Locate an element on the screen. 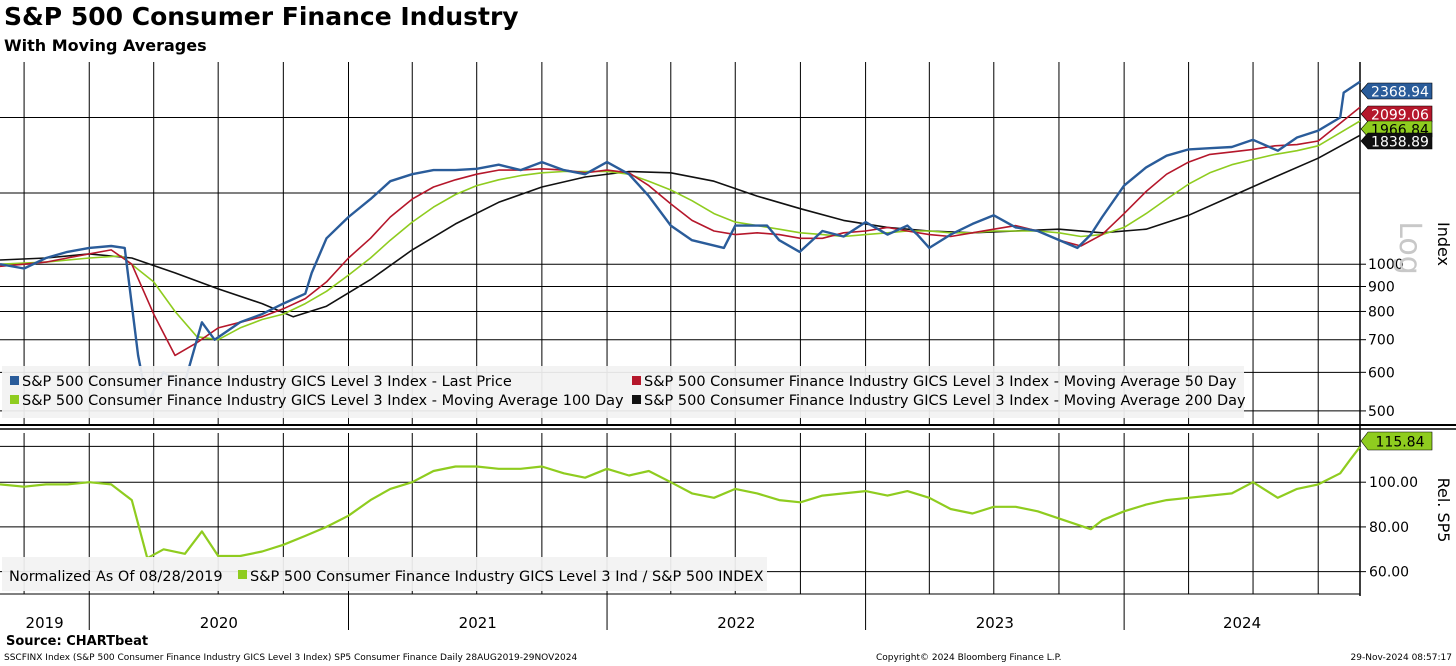  legend-swatch-ma100 is located at coordinates (14, 399).